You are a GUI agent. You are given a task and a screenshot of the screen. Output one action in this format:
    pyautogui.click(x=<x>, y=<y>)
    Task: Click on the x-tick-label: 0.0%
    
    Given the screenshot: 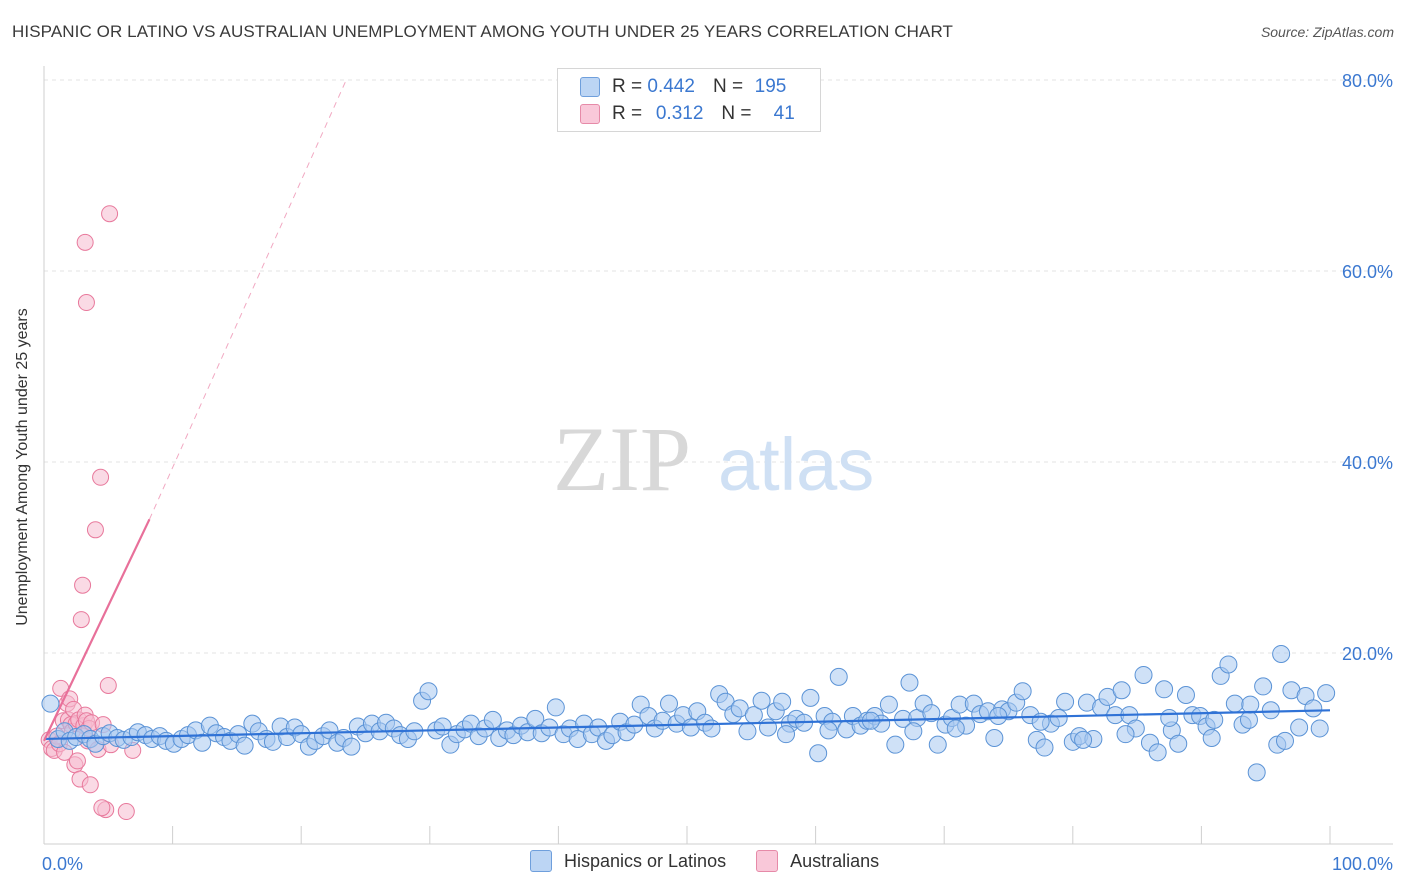 What is the action you would take?
    pyautogui.click(x=62, y=864)
    